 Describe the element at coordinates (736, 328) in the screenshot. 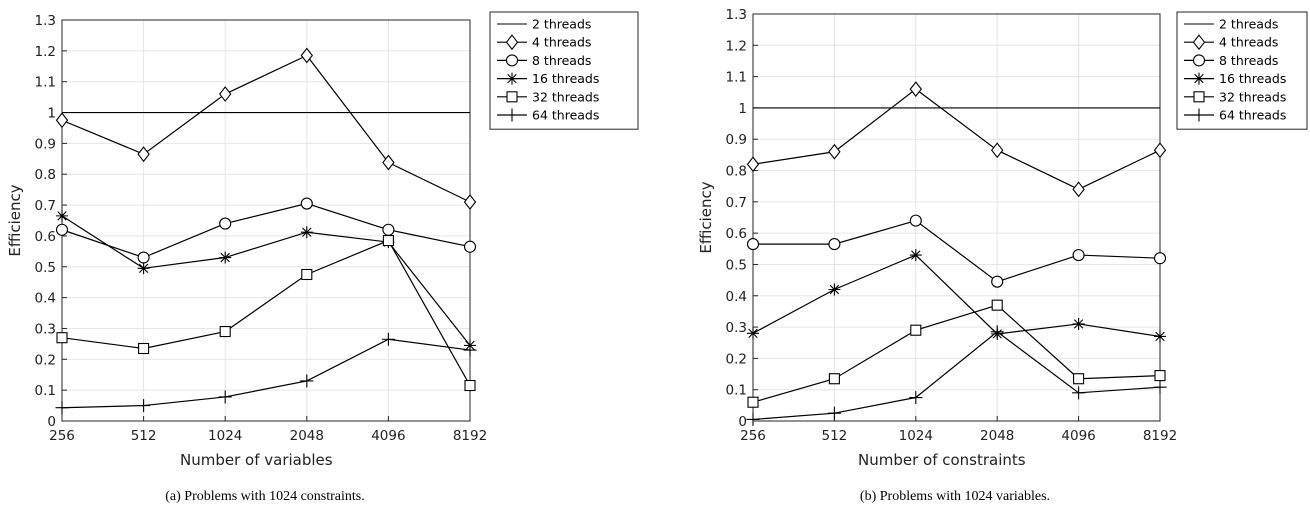

I see `y-tick-label: 0.3` at that location.